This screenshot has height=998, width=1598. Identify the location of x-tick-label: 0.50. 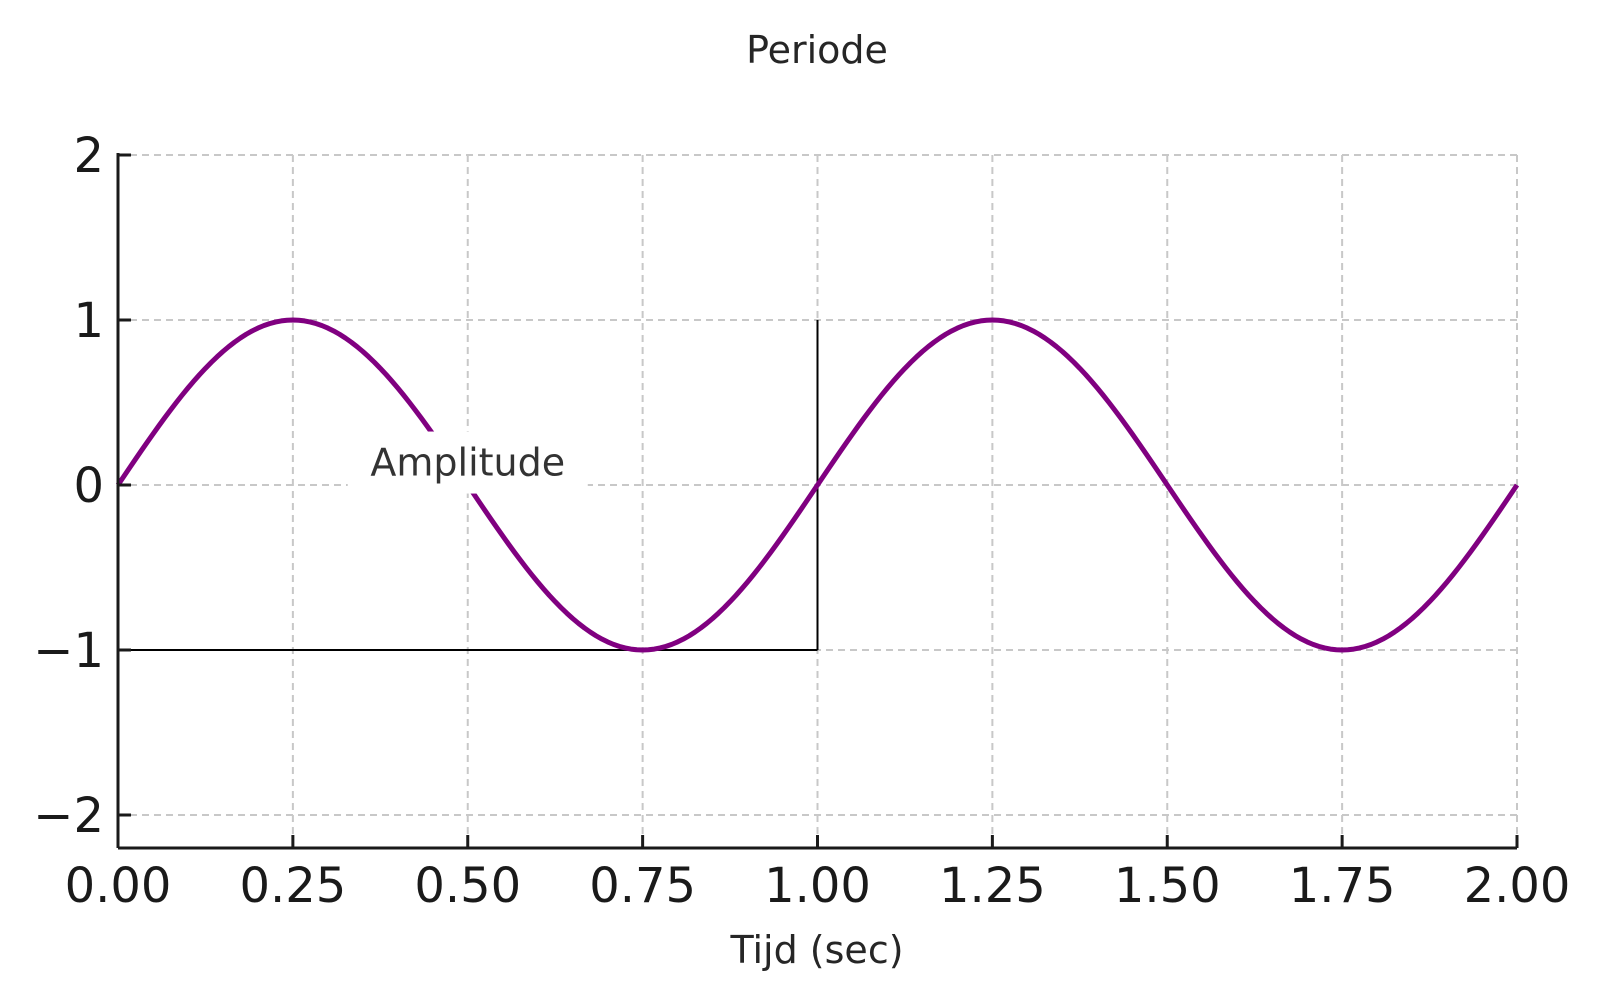
(467, 886).